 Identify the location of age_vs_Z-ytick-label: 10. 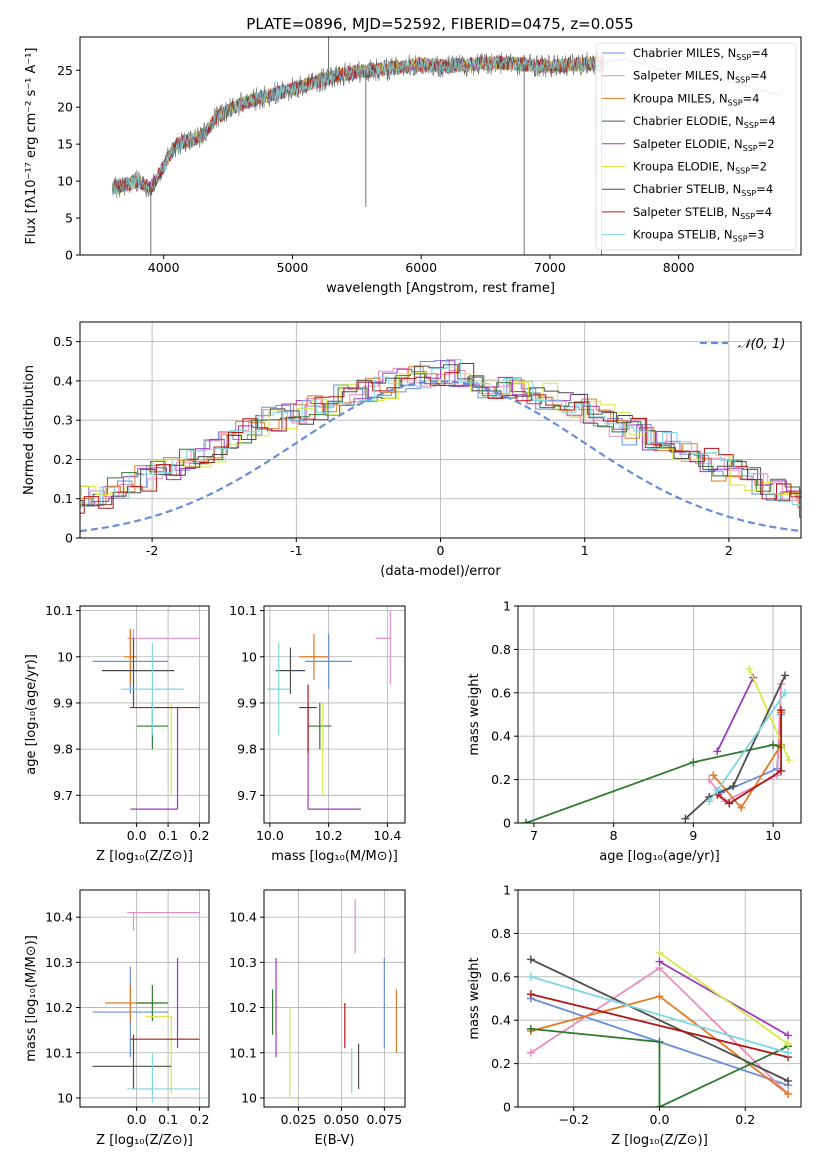
(65, 656).